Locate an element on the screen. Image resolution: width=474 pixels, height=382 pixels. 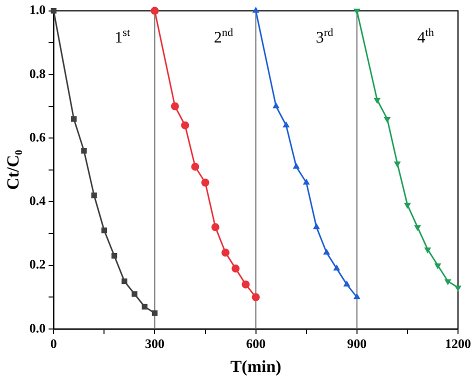
x-axis-title: T(min) is located at coordinates (256, 366).